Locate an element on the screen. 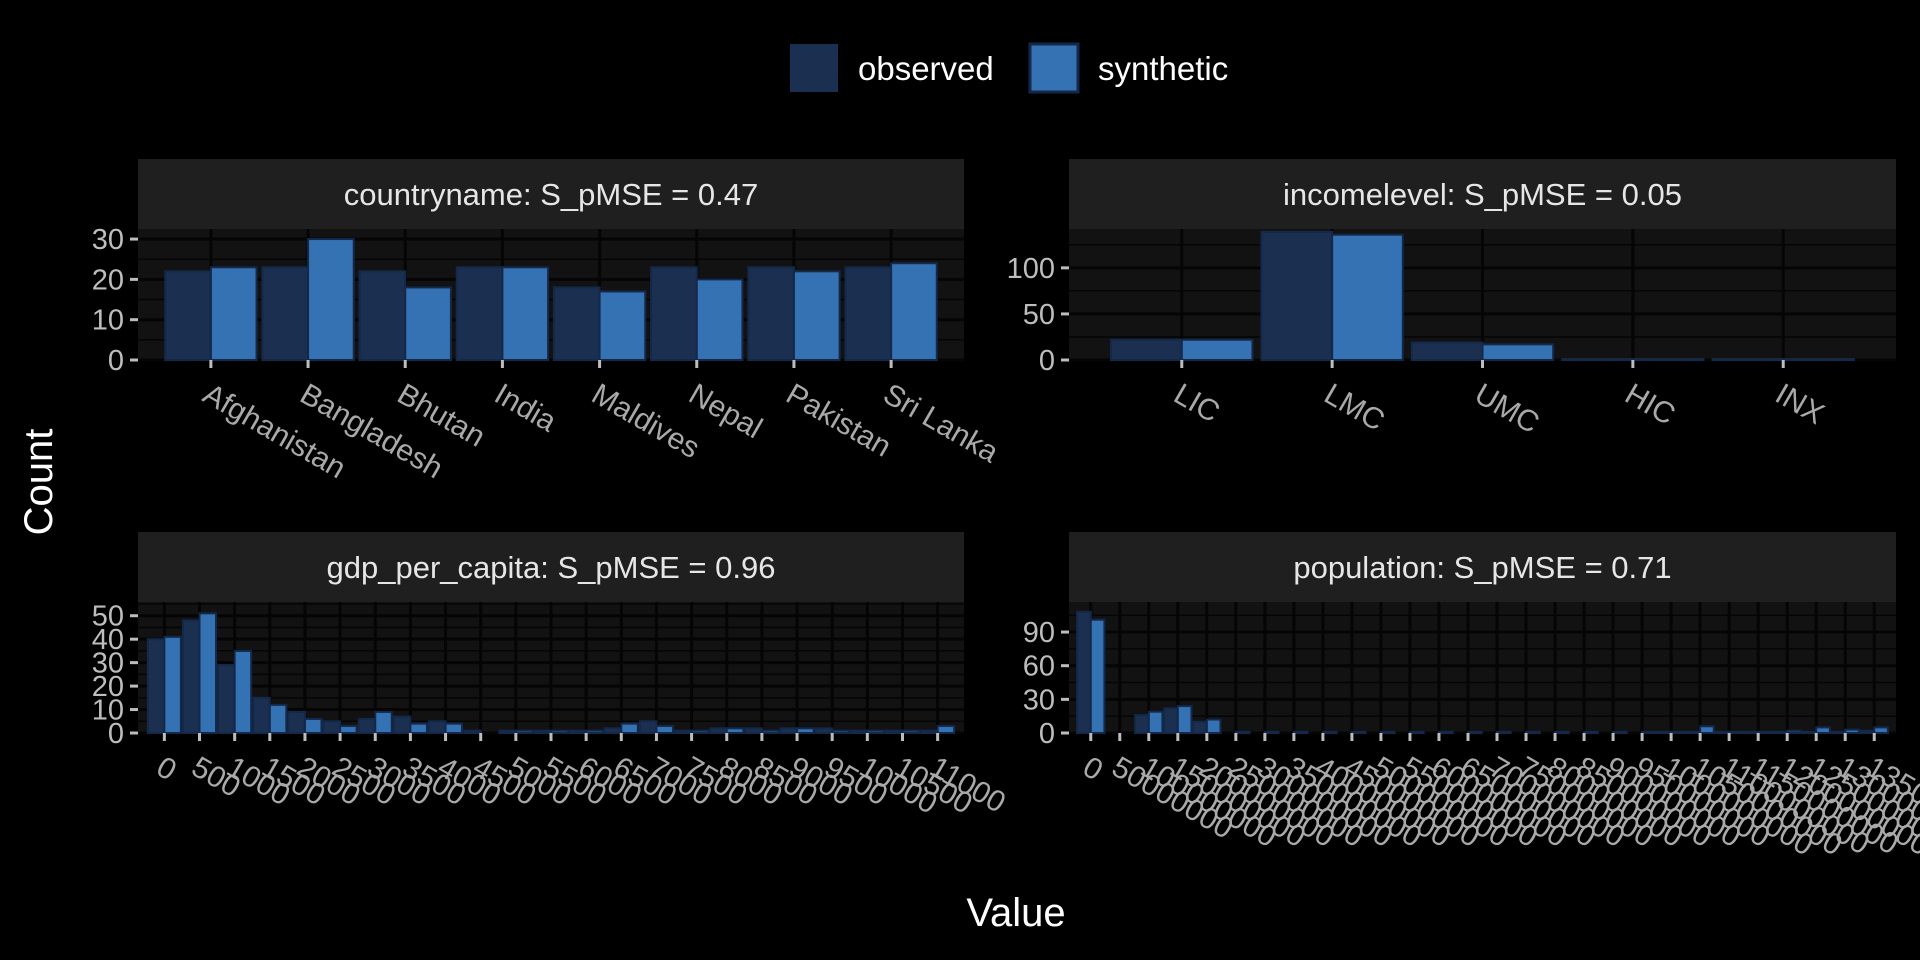 This screenshot has width=1920, height=960. bar-observed-bhutan is located at coordinates (382, 315).